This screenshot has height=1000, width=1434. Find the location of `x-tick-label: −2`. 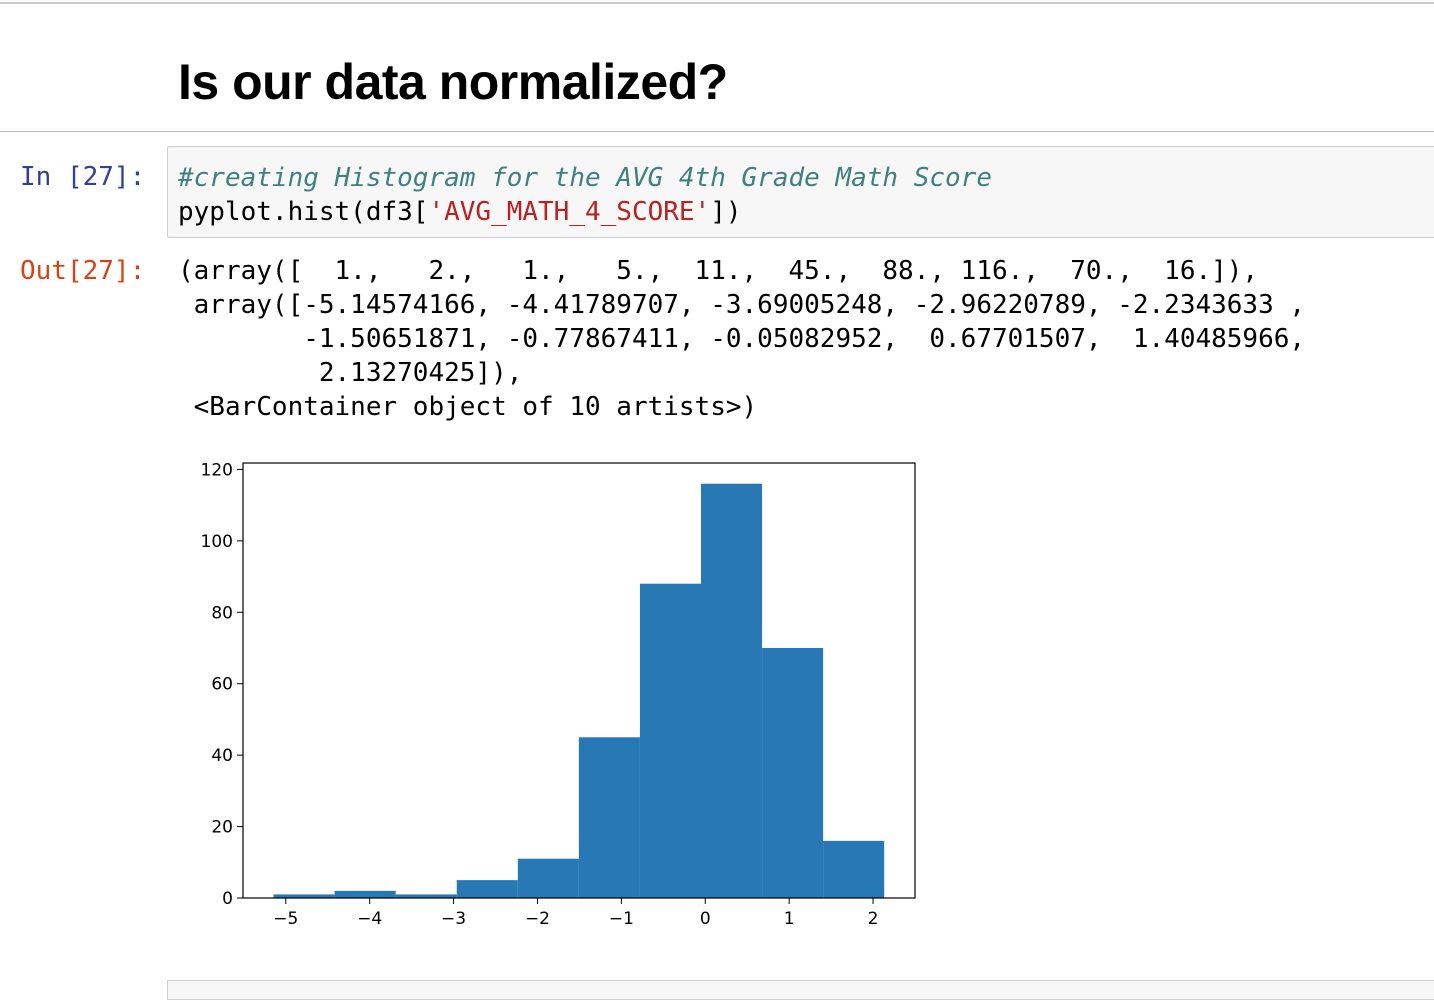

x-tick-label: −2 is located at coordinates (537, 919).